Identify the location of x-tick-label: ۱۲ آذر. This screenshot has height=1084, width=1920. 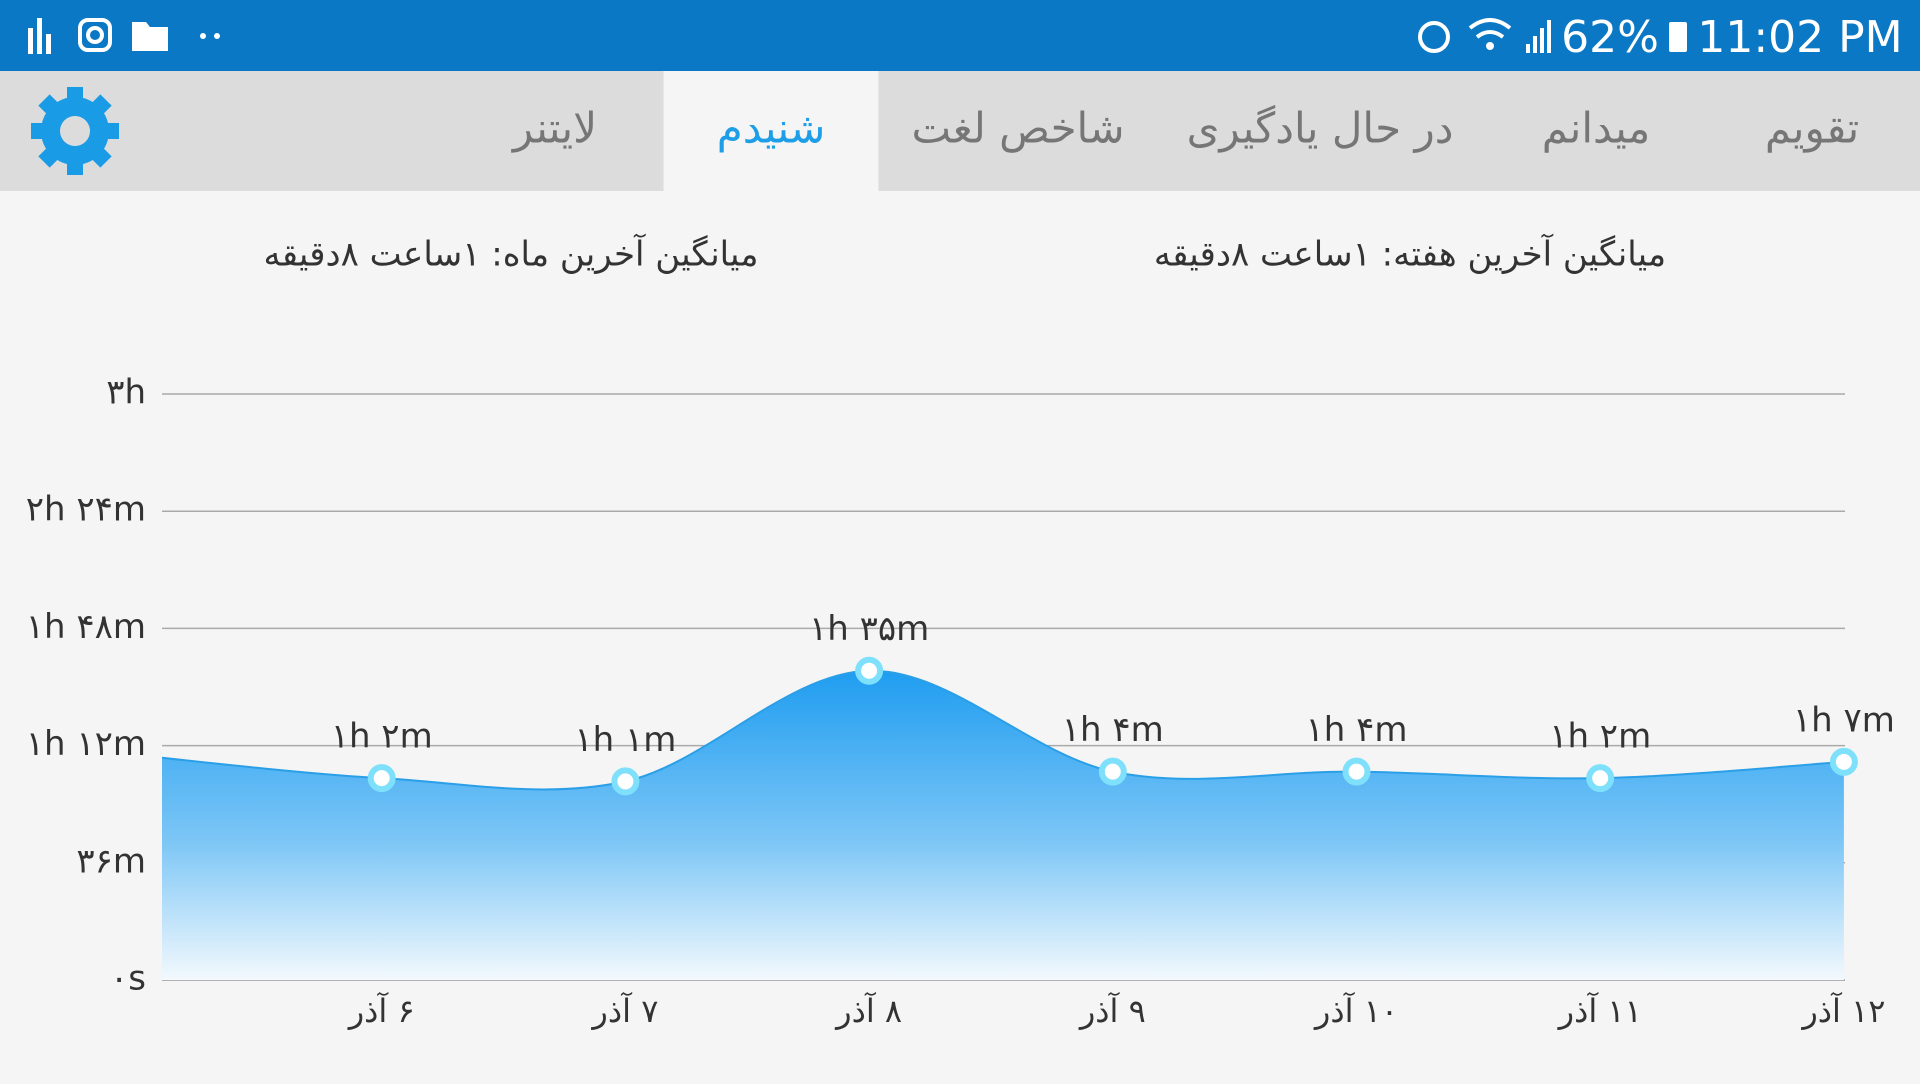
(1842, 1010).